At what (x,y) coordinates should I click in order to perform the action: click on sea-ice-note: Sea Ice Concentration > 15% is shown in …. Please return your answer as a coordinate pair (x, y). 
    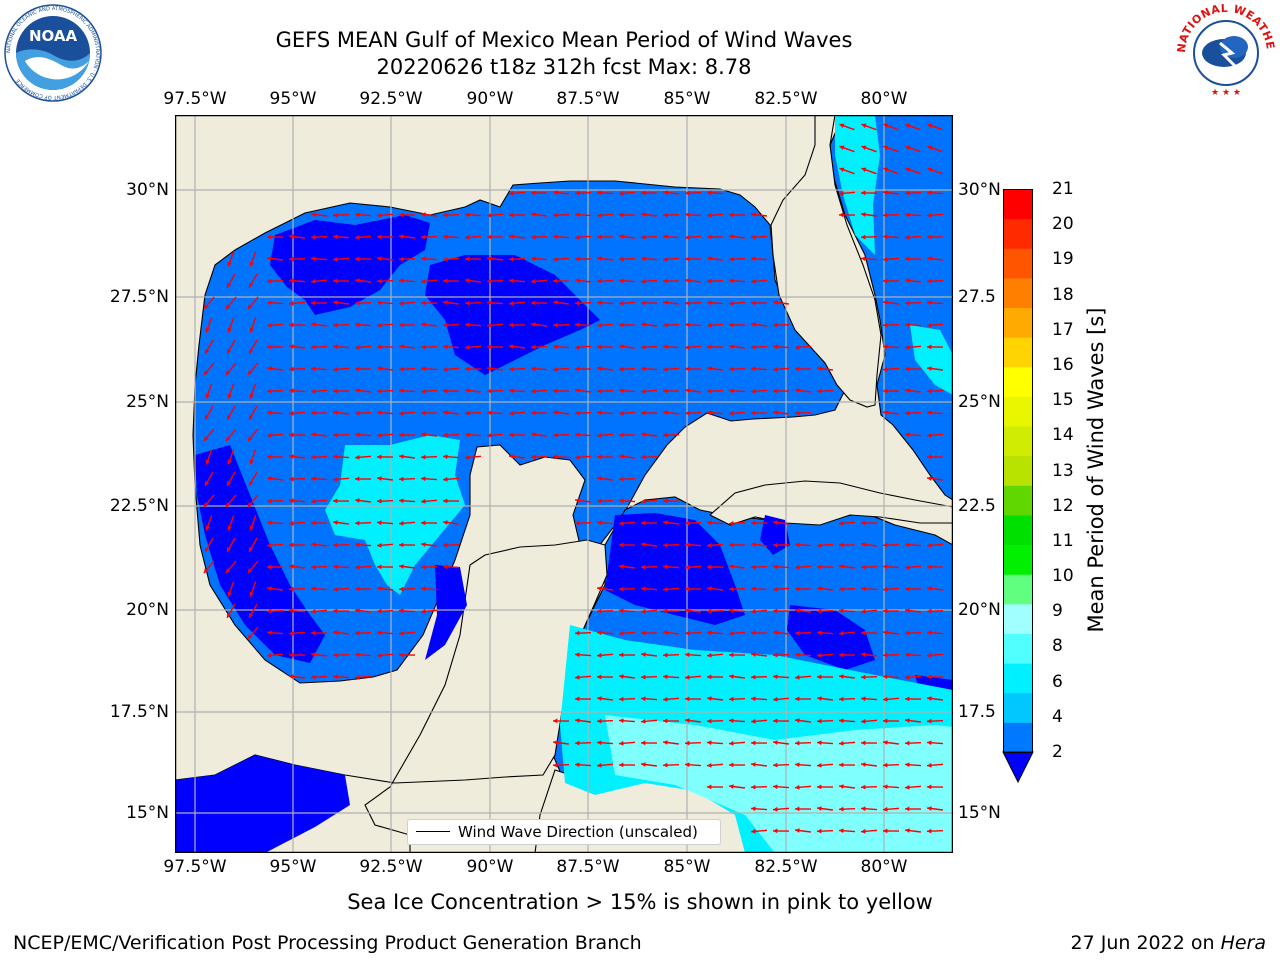
    Looking at the image, I should click on (640, 902).